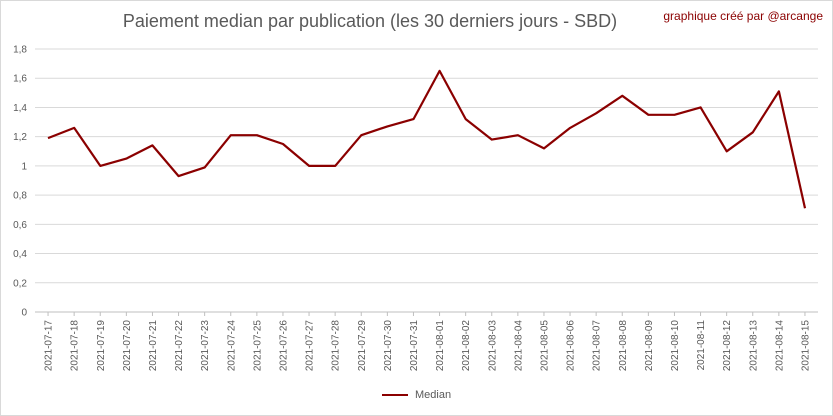  What do you see at coordinates (336, 346) in the screenshot?
I see `x-tick-label: 2021-07-28` at bounding box center [336, 346].